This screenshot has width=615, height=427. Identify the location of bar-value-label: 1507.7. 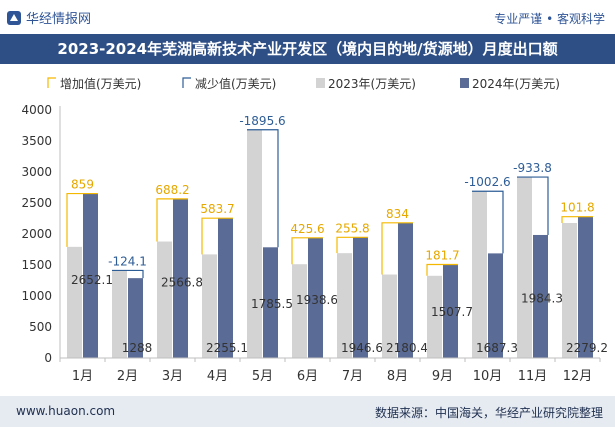
(452, 312).